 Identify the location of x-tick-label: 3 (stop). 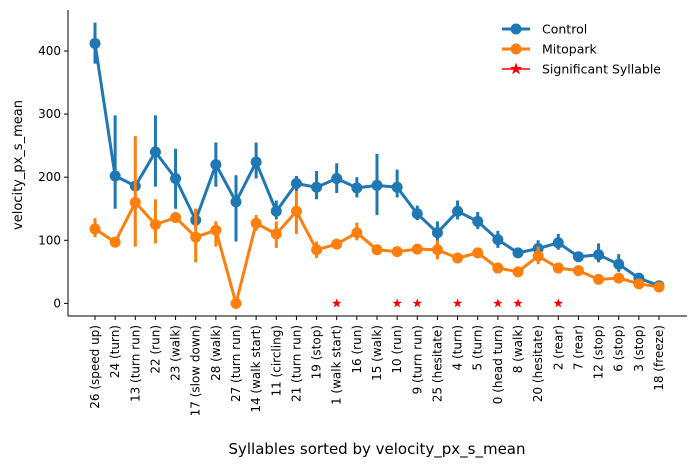
(639, 348).